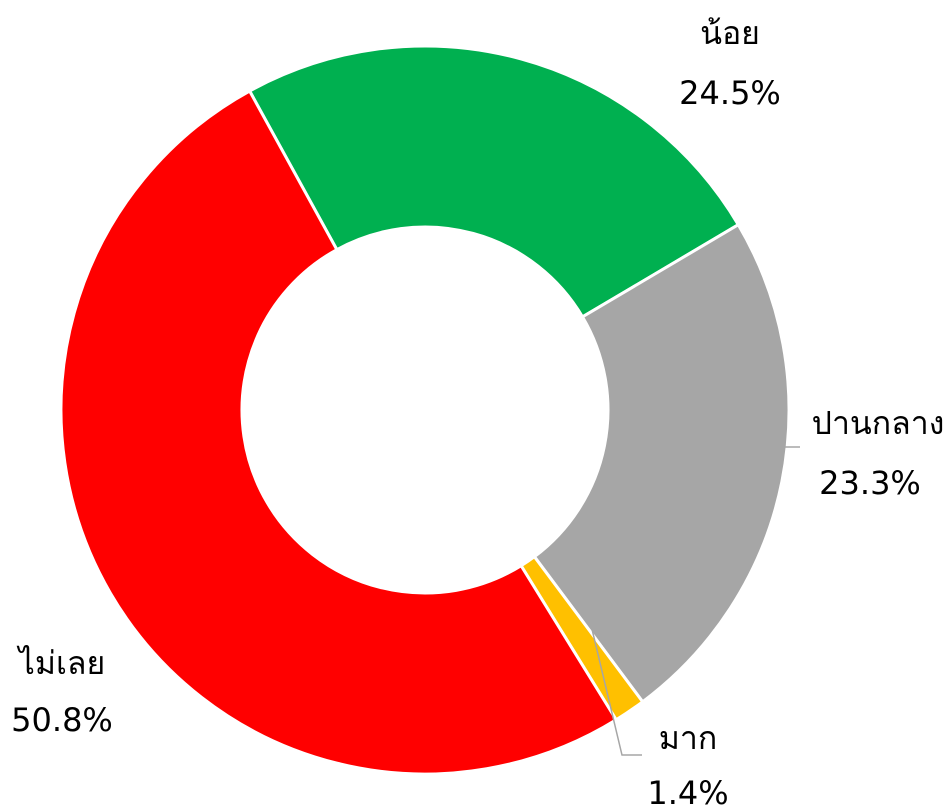 The height and width of the screenshot is (810, 950). Describe the element at coordinates (62, 720) in the screenshot. I see `value-label: 50.8%` at that location.